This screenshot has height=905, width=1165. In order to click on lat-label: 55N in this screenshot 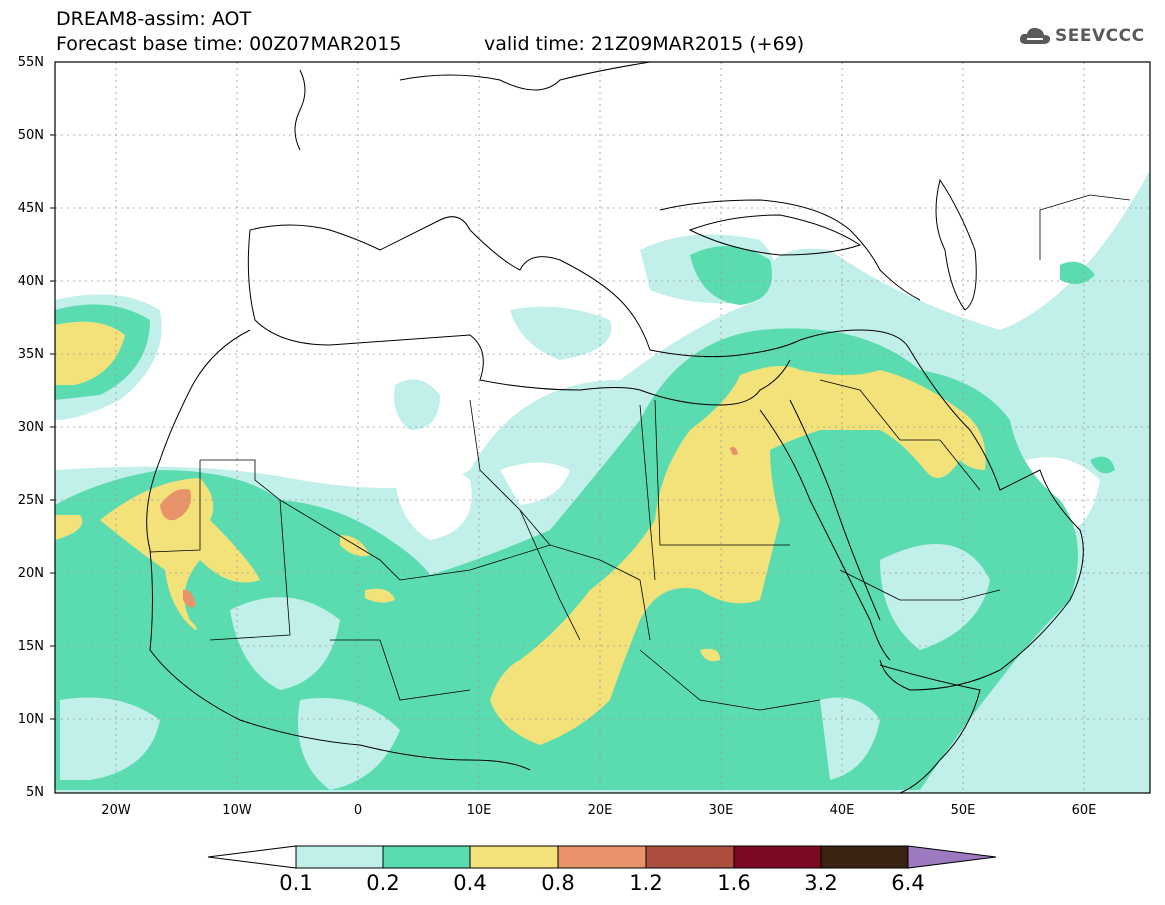, I will do `click(30, 62)`.